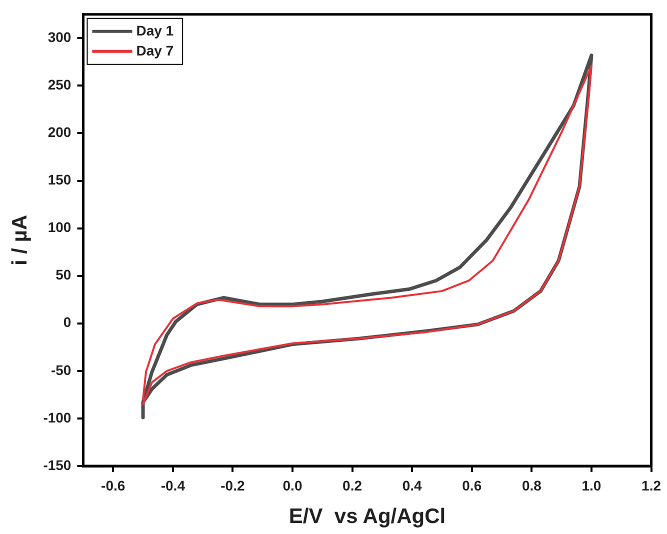  I want to click on y-tick-label: -150, so click(57, 464).